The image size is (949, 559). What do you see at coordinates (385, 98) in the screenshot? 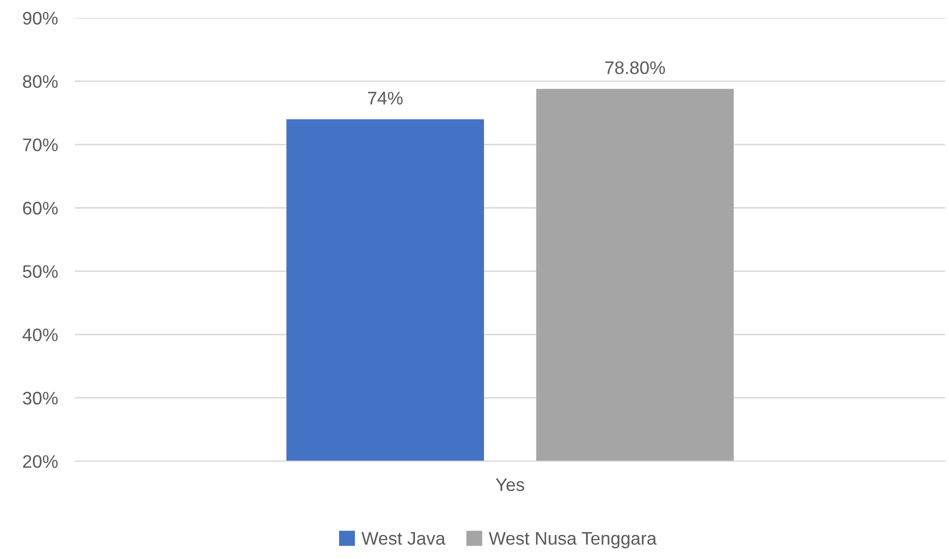
I see `data-label: 74%` at bounding box center [385, 98].